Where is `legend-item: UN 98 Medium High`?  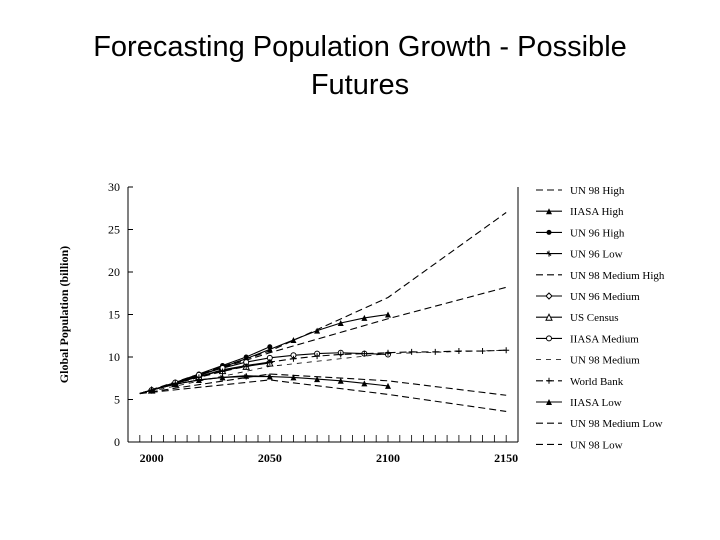
legend-item: UN 98 Medium High is located at coordinates (600, 276).